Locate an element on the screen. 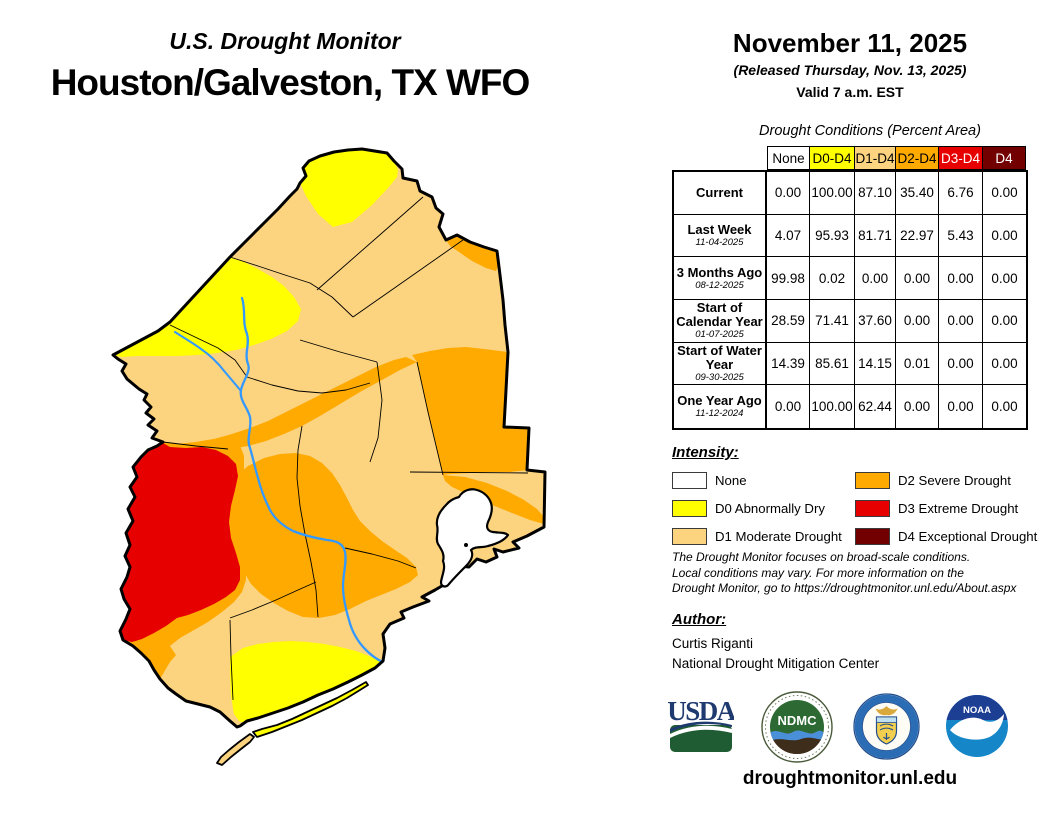 The width and height of the screenshot is (1056, 816). d0-region-south is located at coordinates (305, 681).